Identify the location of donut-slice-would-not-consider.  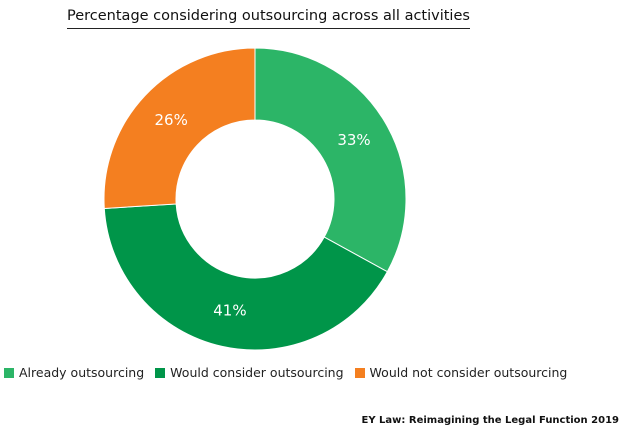
(179, 128).